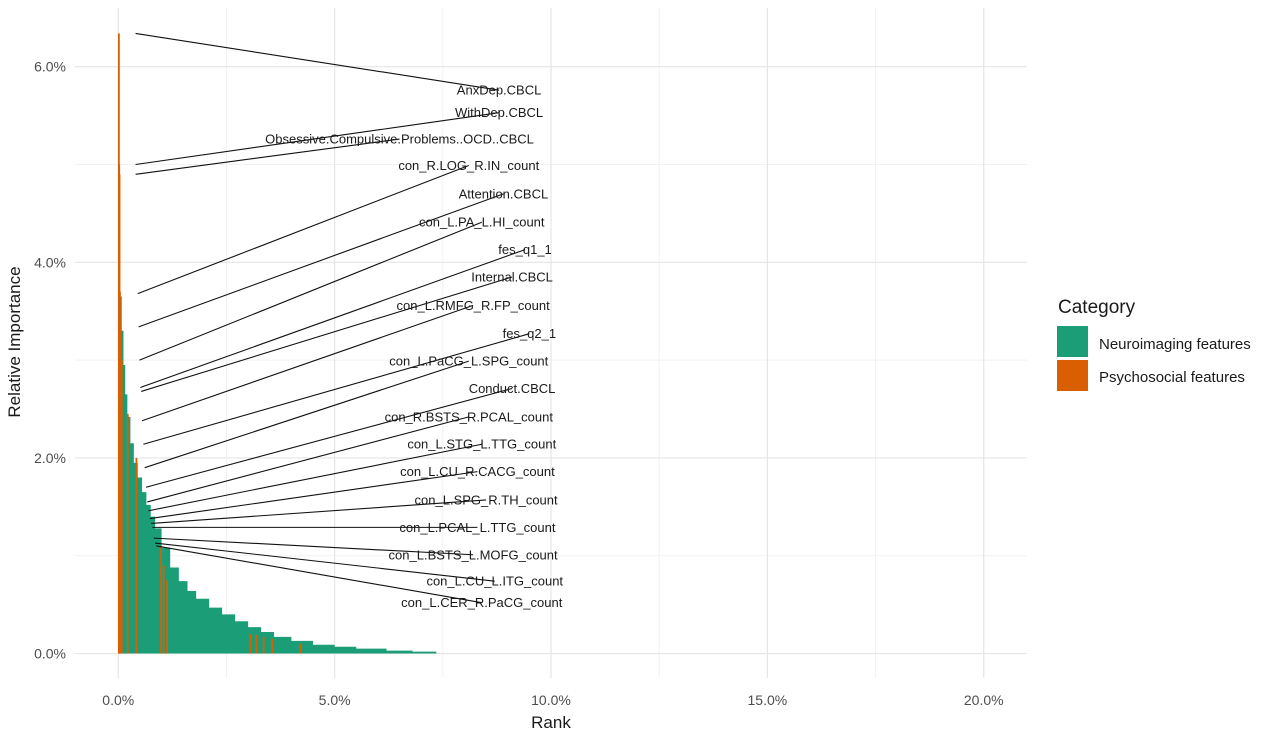 The image size is (1280, 733). What do you see at coordinates (50, 458) in the screenshot?
I see `y-tick-label-1: 2.0%` at bounding box center [50, 458].